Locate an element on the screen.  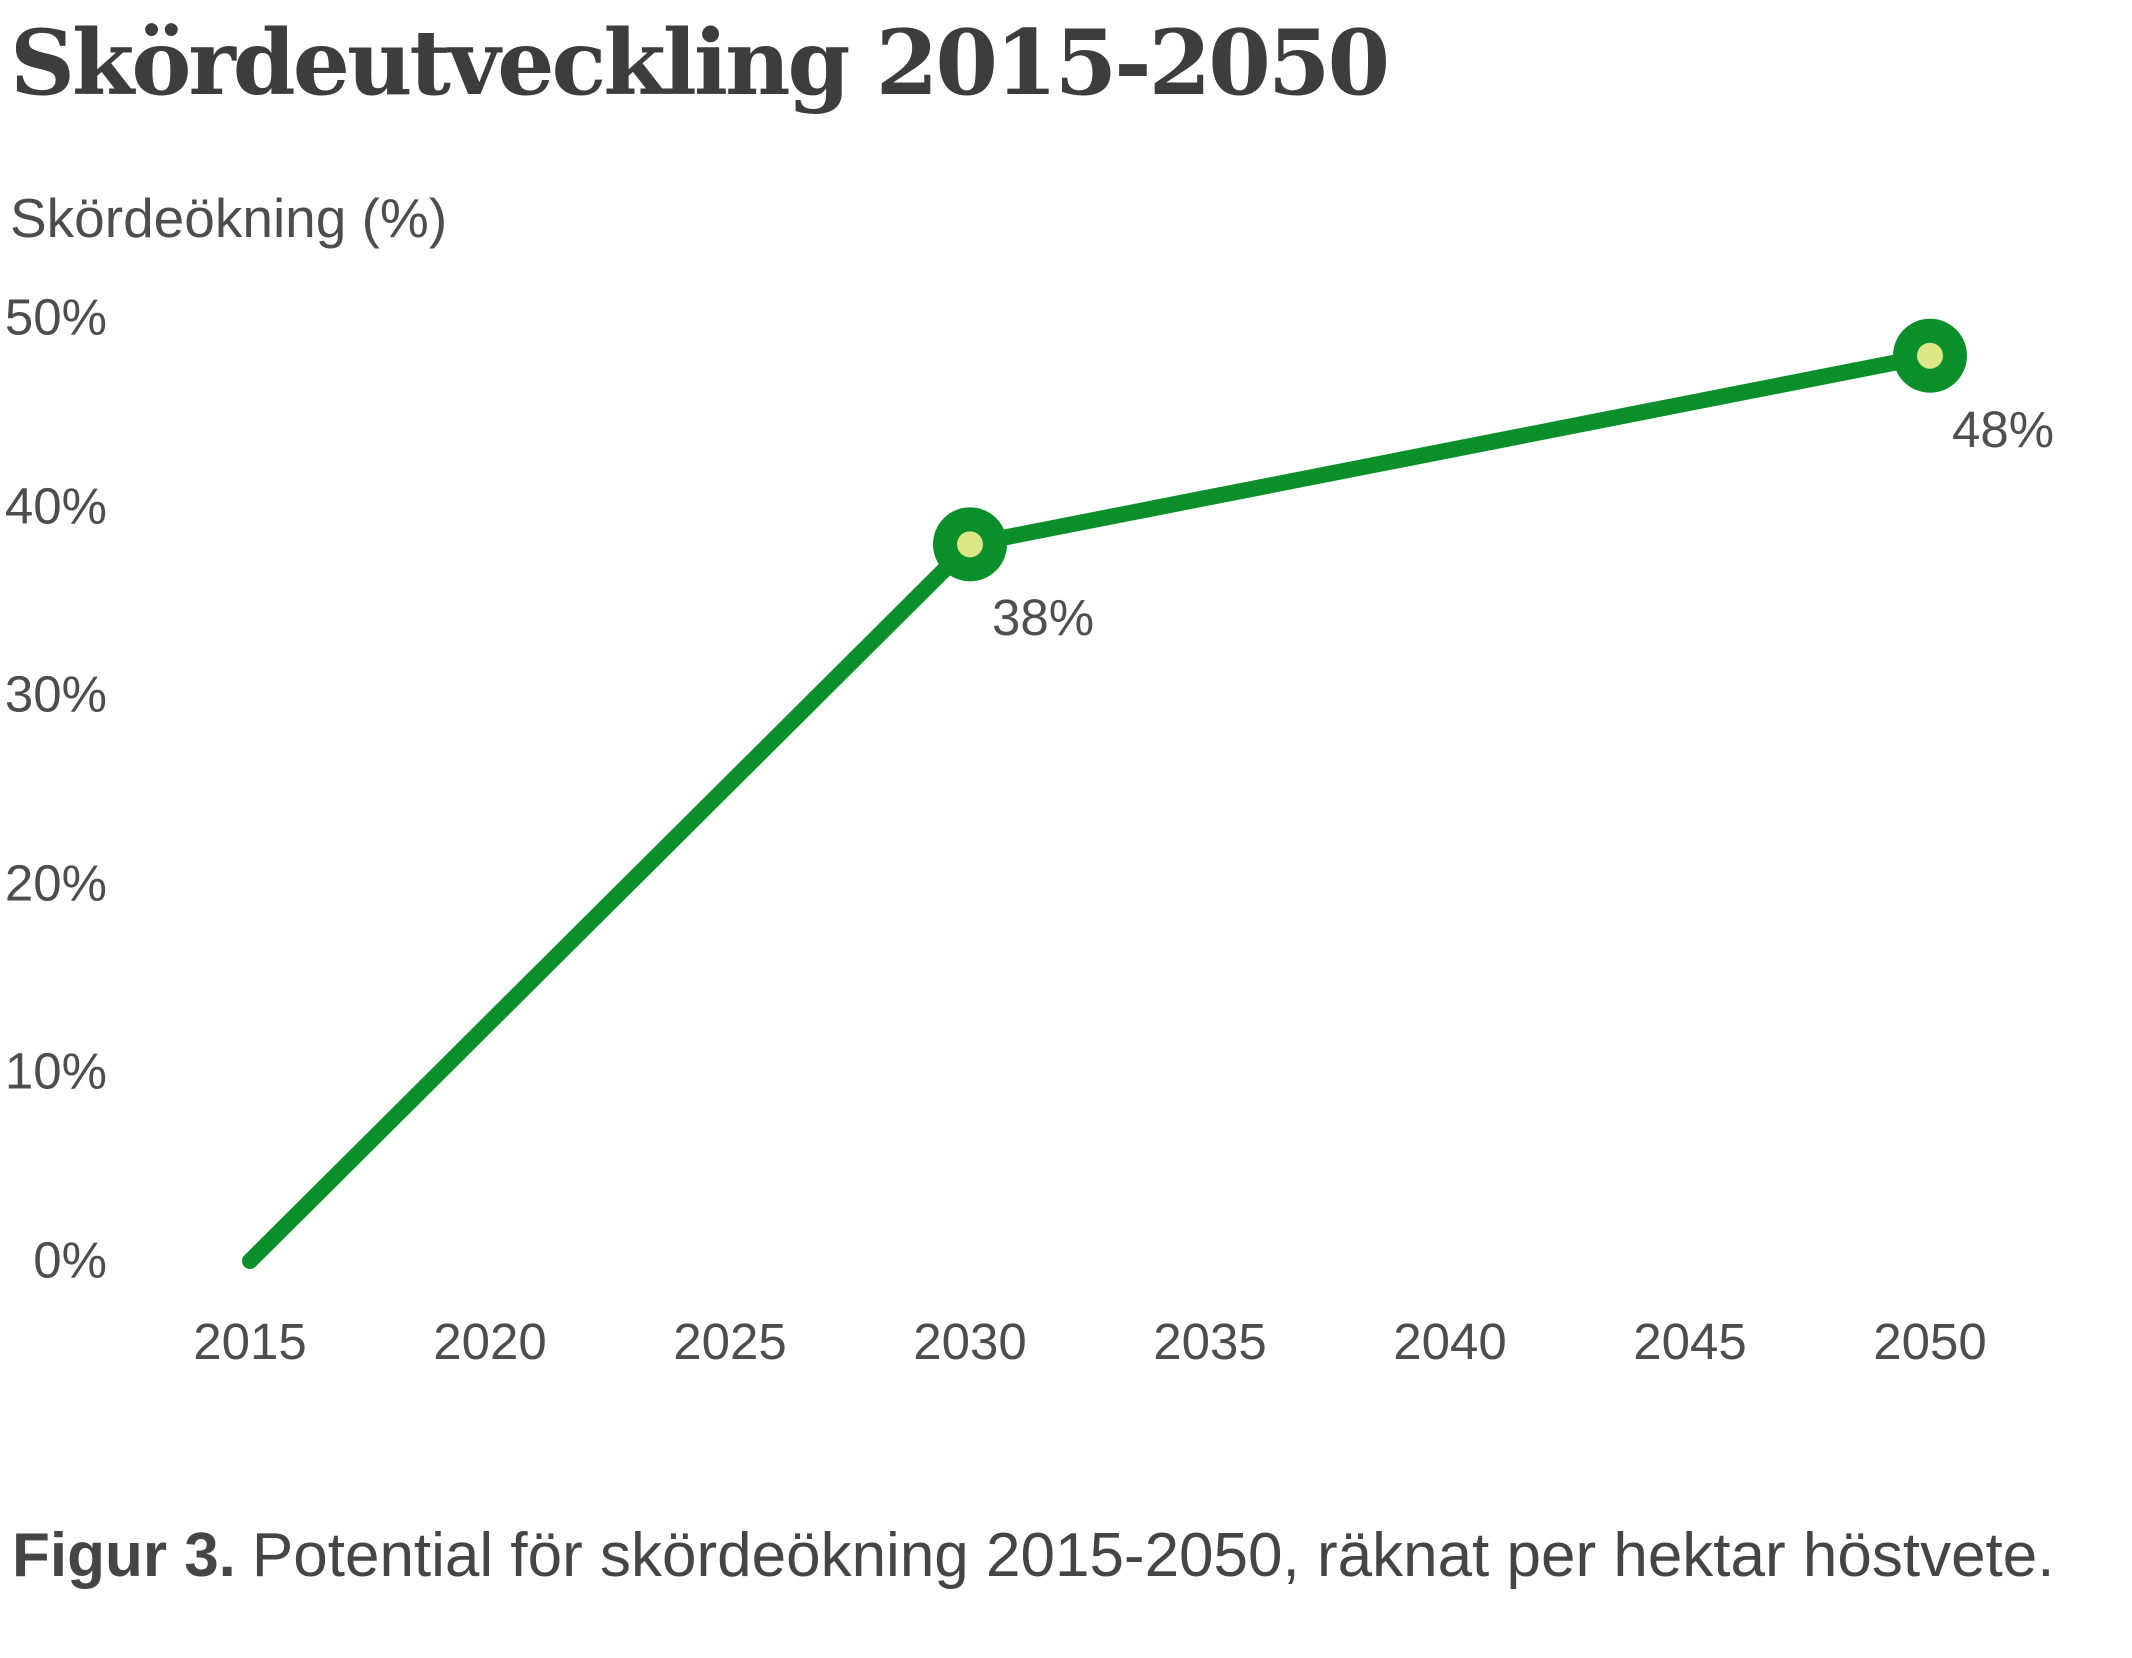
data-point-value-label: 48% is located at coordinates (2003, 429).